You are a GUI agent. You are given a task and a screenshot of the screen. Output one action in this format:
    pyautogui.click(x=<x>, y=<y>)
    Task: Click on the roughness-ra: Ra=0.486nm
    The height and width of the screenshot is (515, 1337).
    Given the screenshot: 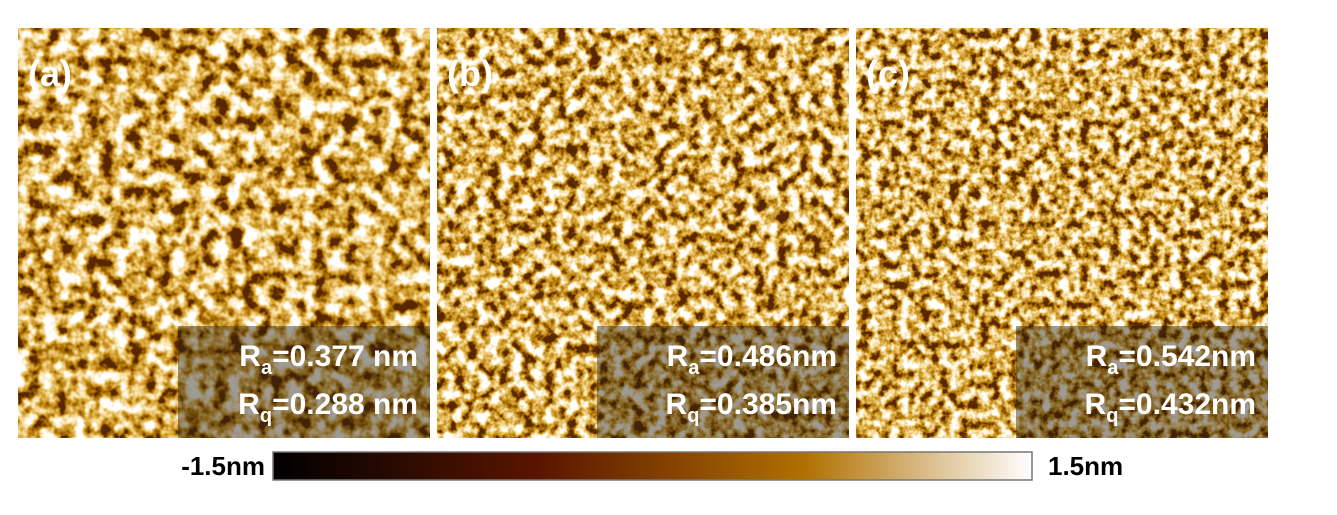 What is the action you would take?
    pyautogui.click(x=752, y=359)
    